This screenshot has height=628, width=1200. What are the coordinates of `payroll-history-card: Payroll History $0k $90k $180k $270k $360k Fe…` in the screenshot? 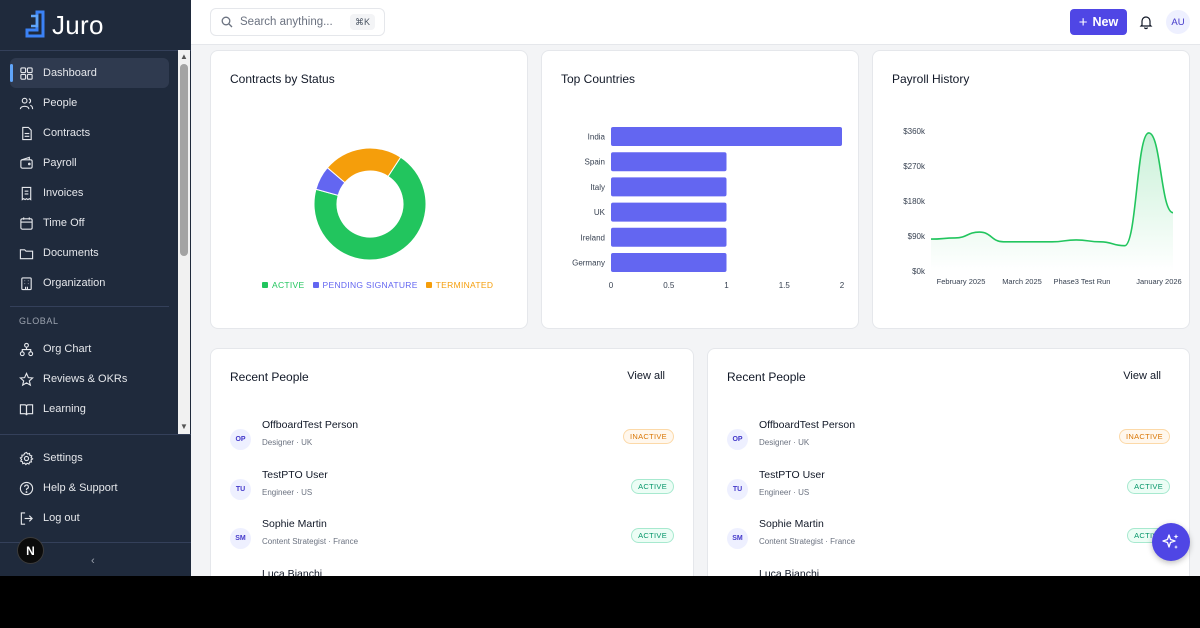 It's located at (1031, 189).